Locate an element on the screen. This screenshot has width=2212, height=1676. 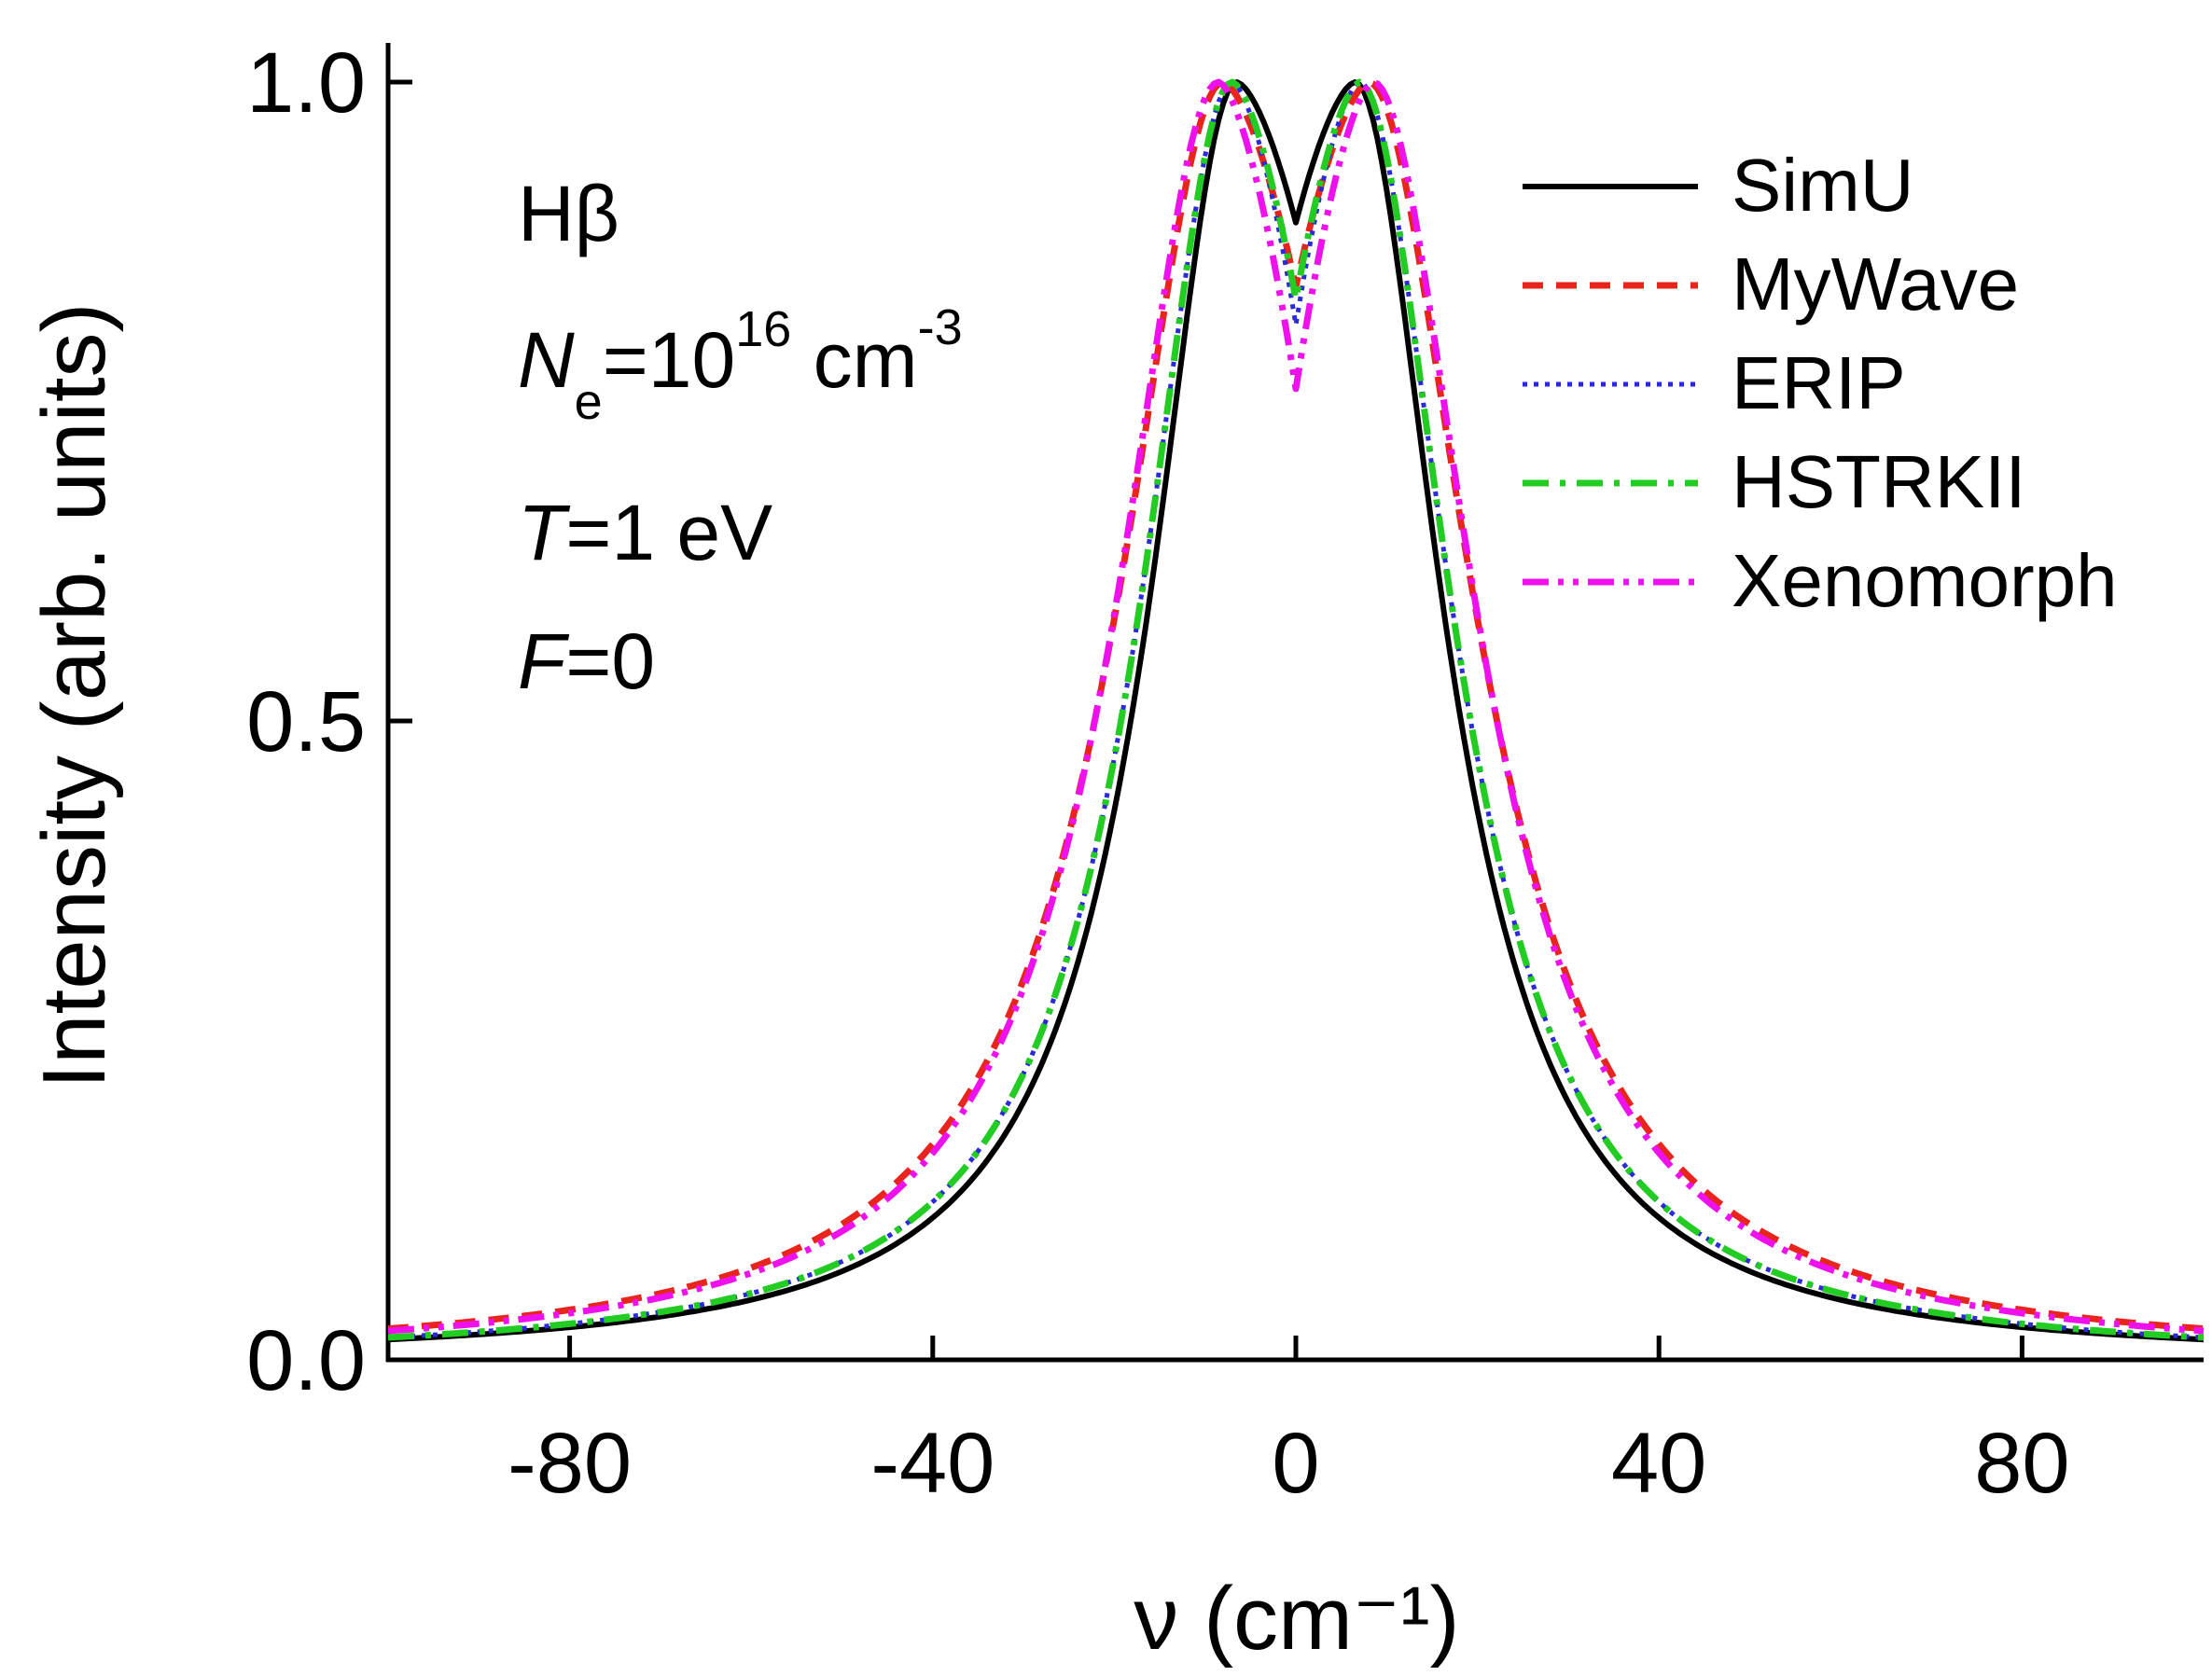
x-tick-label: 0 is located at coordinates (1295, 1463).